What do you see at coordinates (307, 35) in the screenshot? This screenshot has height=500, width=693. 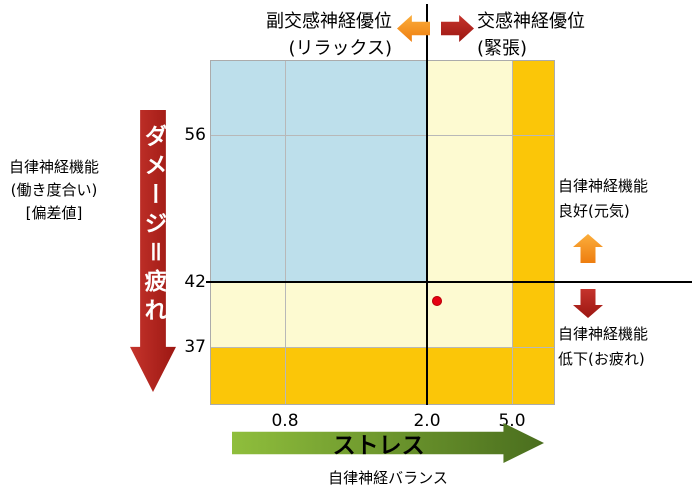 I see `parasympathetic-annotation: 副交感神経優位 (リラックス)` at bounding box center [307, 35].